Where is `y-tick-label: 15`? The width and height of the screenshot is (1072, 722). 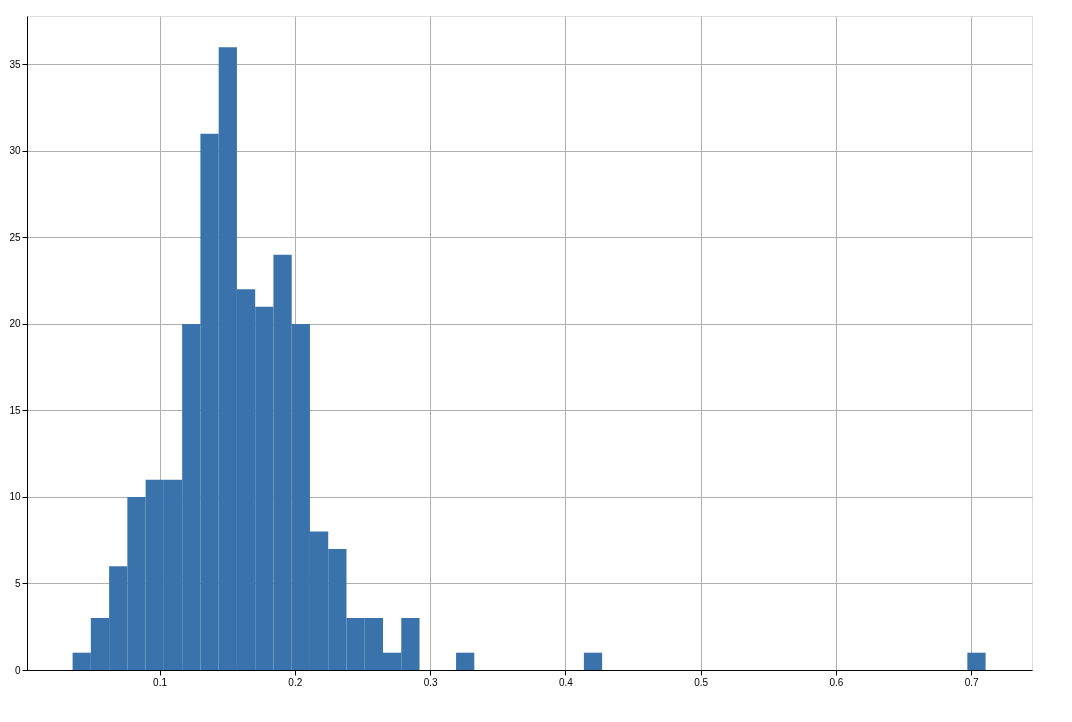 y-tick-label: 15 is located at coordinates (15, 410).